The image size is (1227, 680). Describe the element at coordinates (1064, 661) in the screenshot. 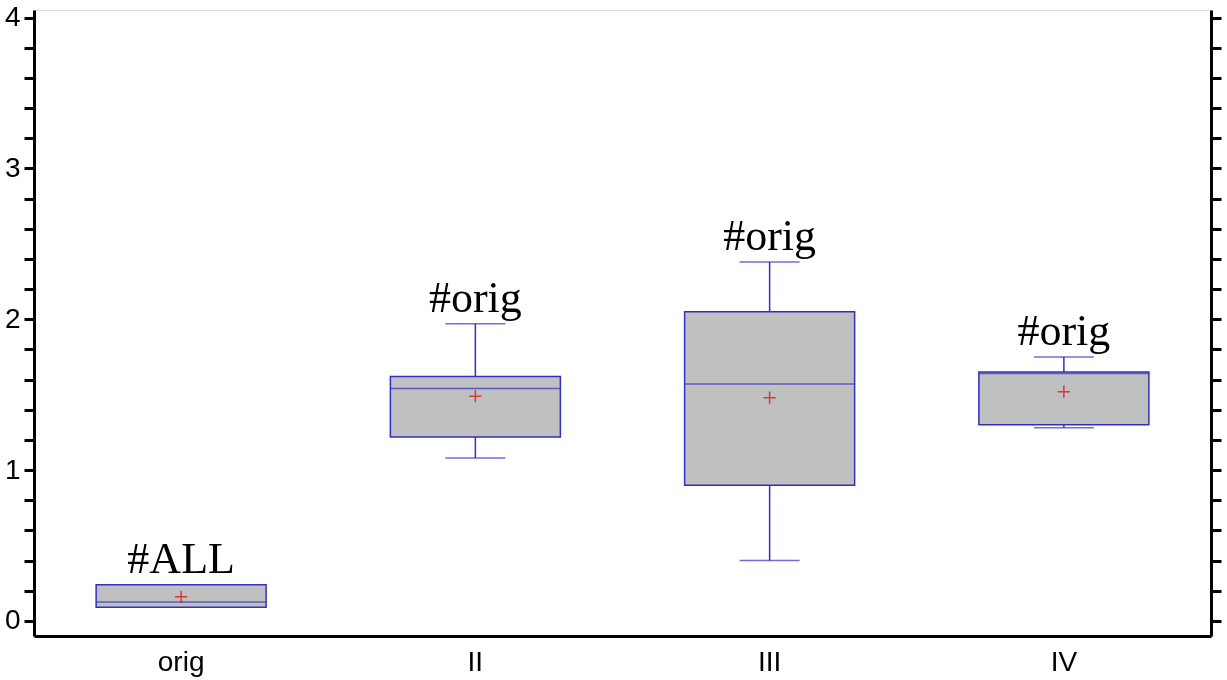

I see `x-tick-label: IV` at that location.